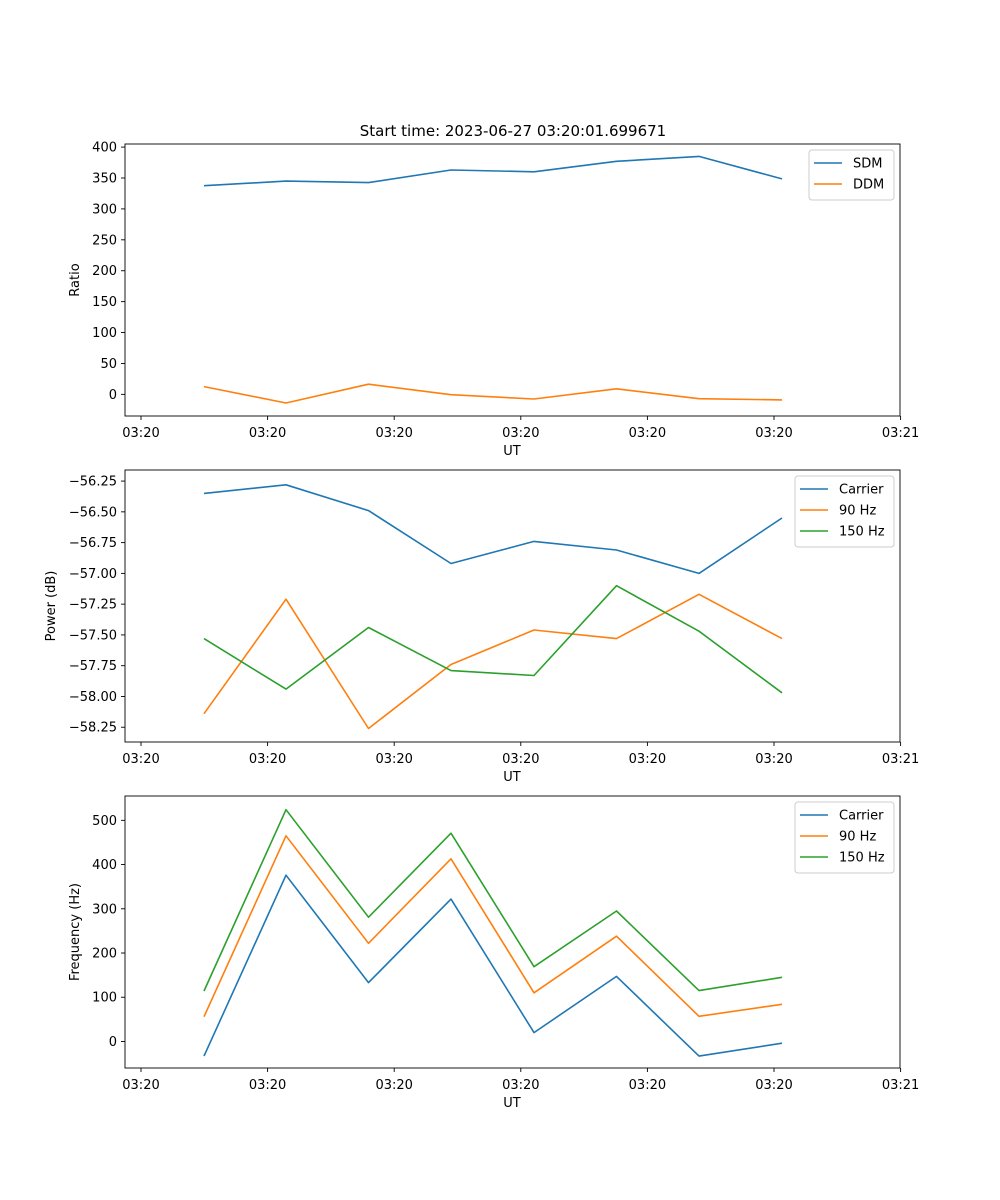 The image size is (1000, 1200). Describe the element at coordinates (104, 821) in the screenshot. I see `y-tick-label: 500` at that location.